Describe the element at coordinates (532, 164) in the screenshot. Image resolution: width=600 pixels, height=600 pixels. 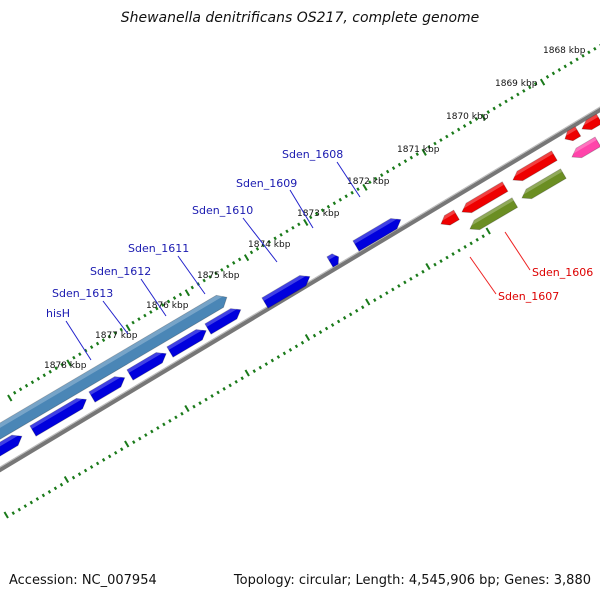
I see `reverse-gene-3-shine` at that location.